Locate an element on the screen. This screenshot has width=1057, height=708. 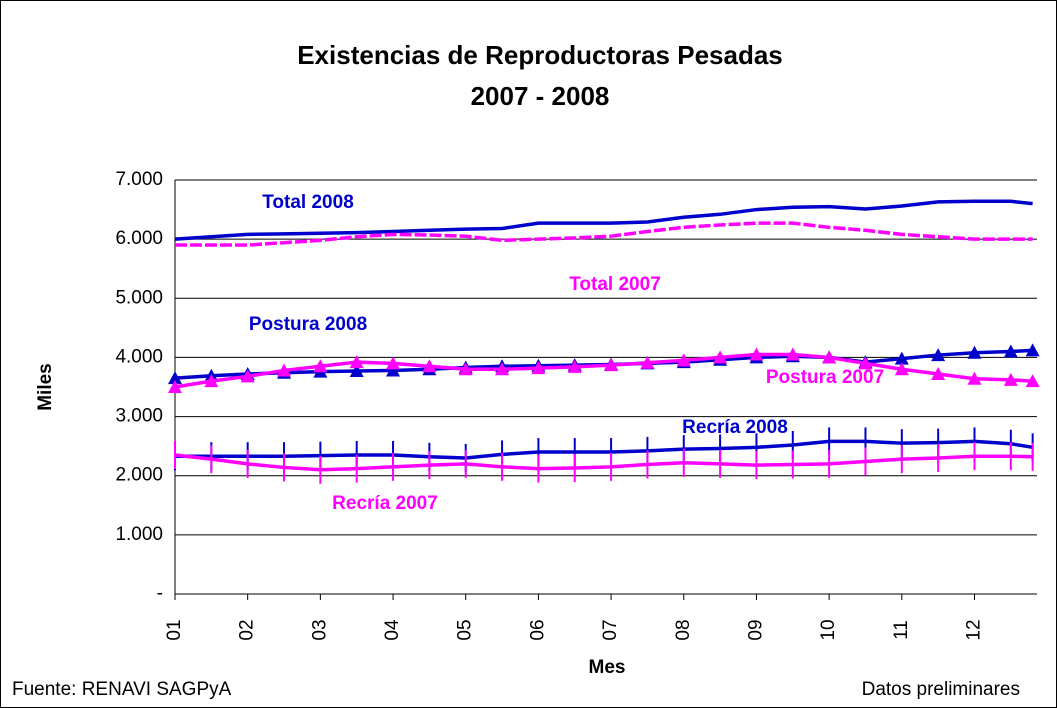
y-tick-label: 3.000 is located at coordinates (139, 416).